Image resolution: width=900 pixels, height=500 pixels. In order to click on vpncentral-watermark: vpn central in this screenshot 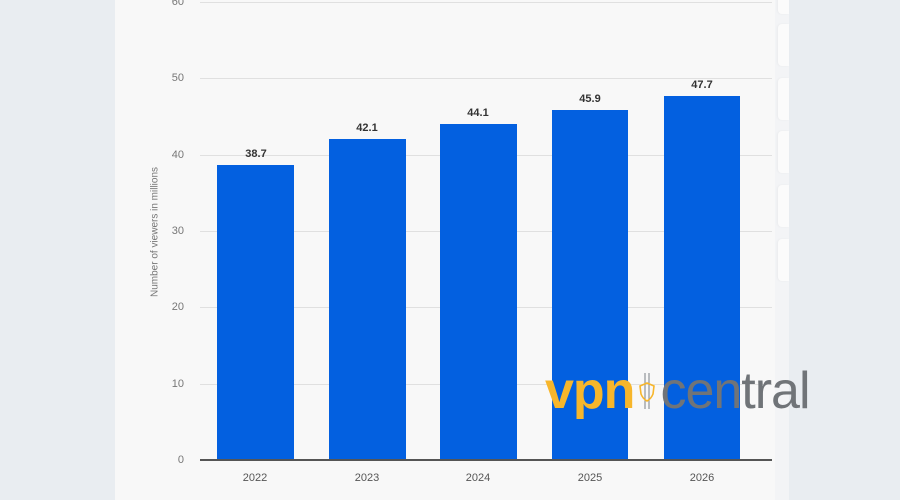, I will do `click(678, 391)`.